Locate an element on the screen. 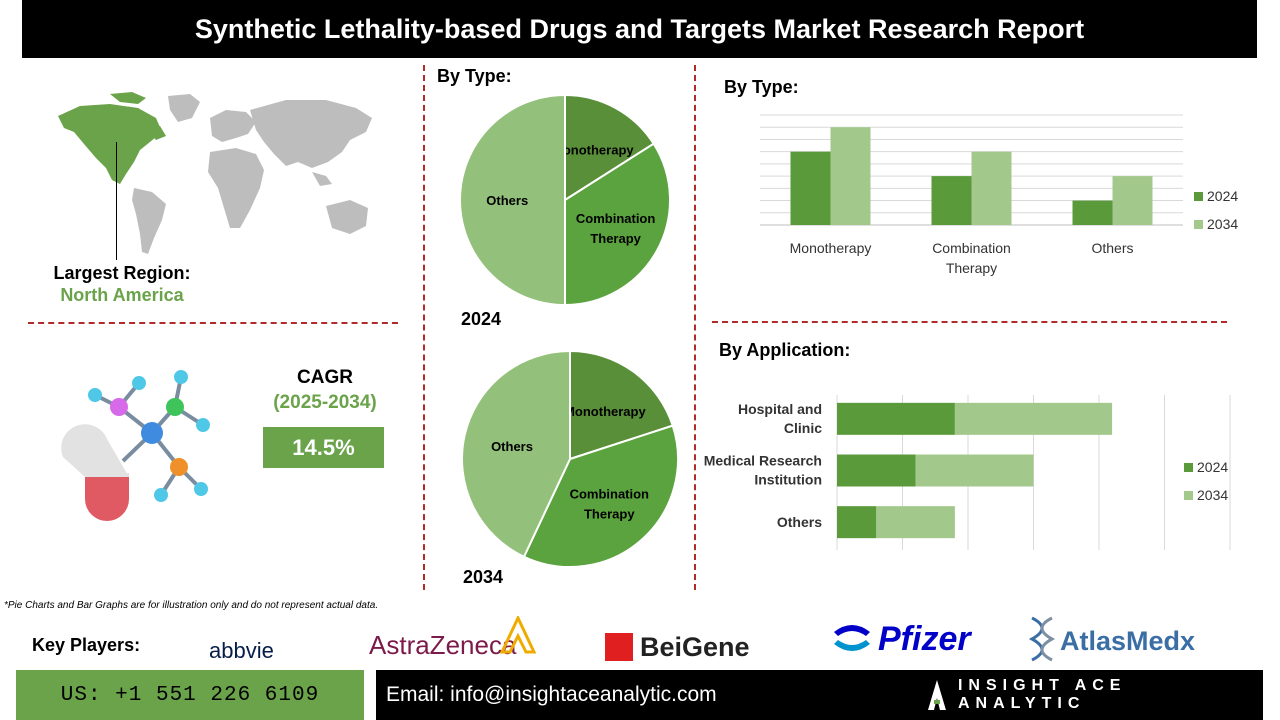 Image resolution: width=1280 pixels, height=720 pixels. region-pointer-line is located at coordinates (116, 201).